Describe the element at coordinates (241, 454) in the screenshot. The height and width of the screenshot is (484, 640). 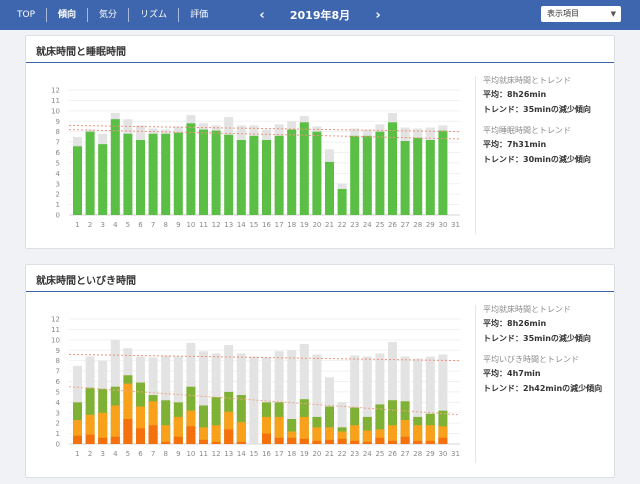
I see `x-tick-label: 14` at that location.